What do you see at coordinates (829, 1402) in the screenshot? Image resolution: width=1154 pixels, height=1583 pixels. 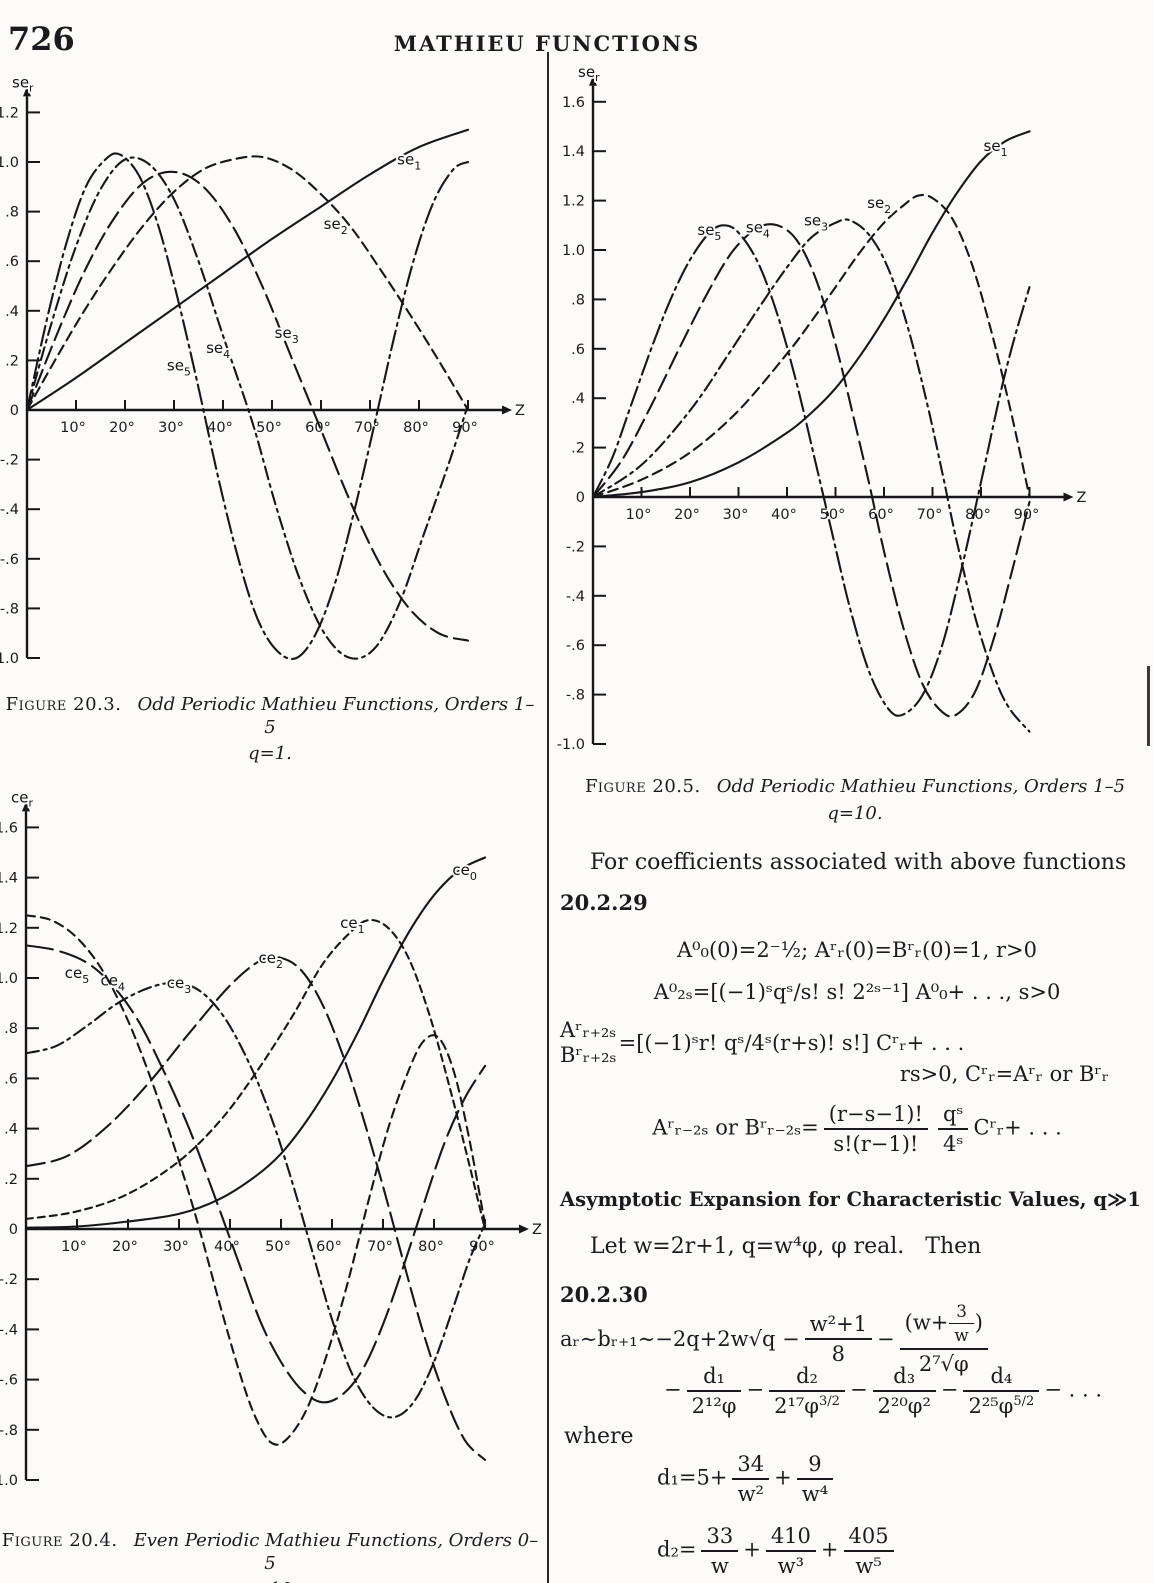 I see `exponent: 3/2` at bounding box center [829, 1402].